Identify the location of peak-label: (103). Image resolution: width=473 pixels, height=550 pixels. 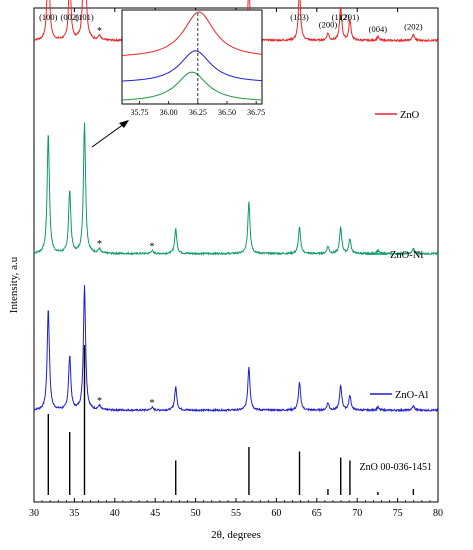
(299, 17).